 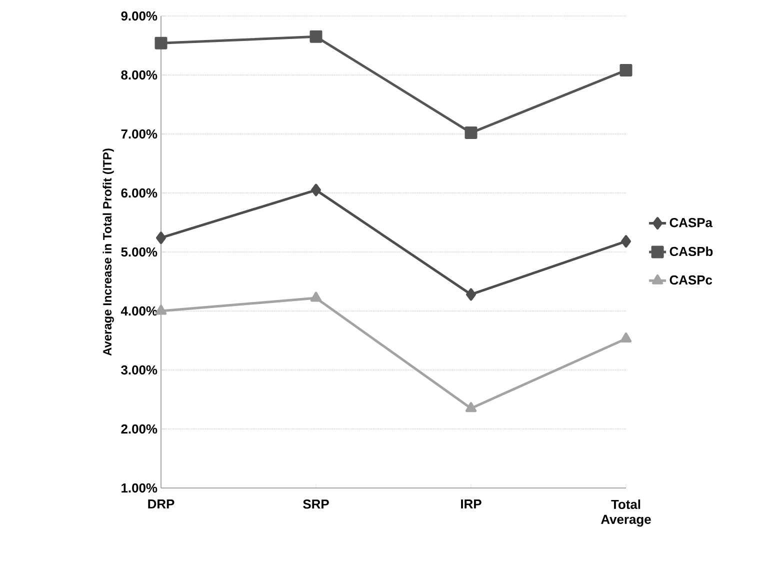 What do you see at coordinates (139, 370) in the screenshot?
I see `y-tick-label: 3.00%` at bounding box center [139, 370].